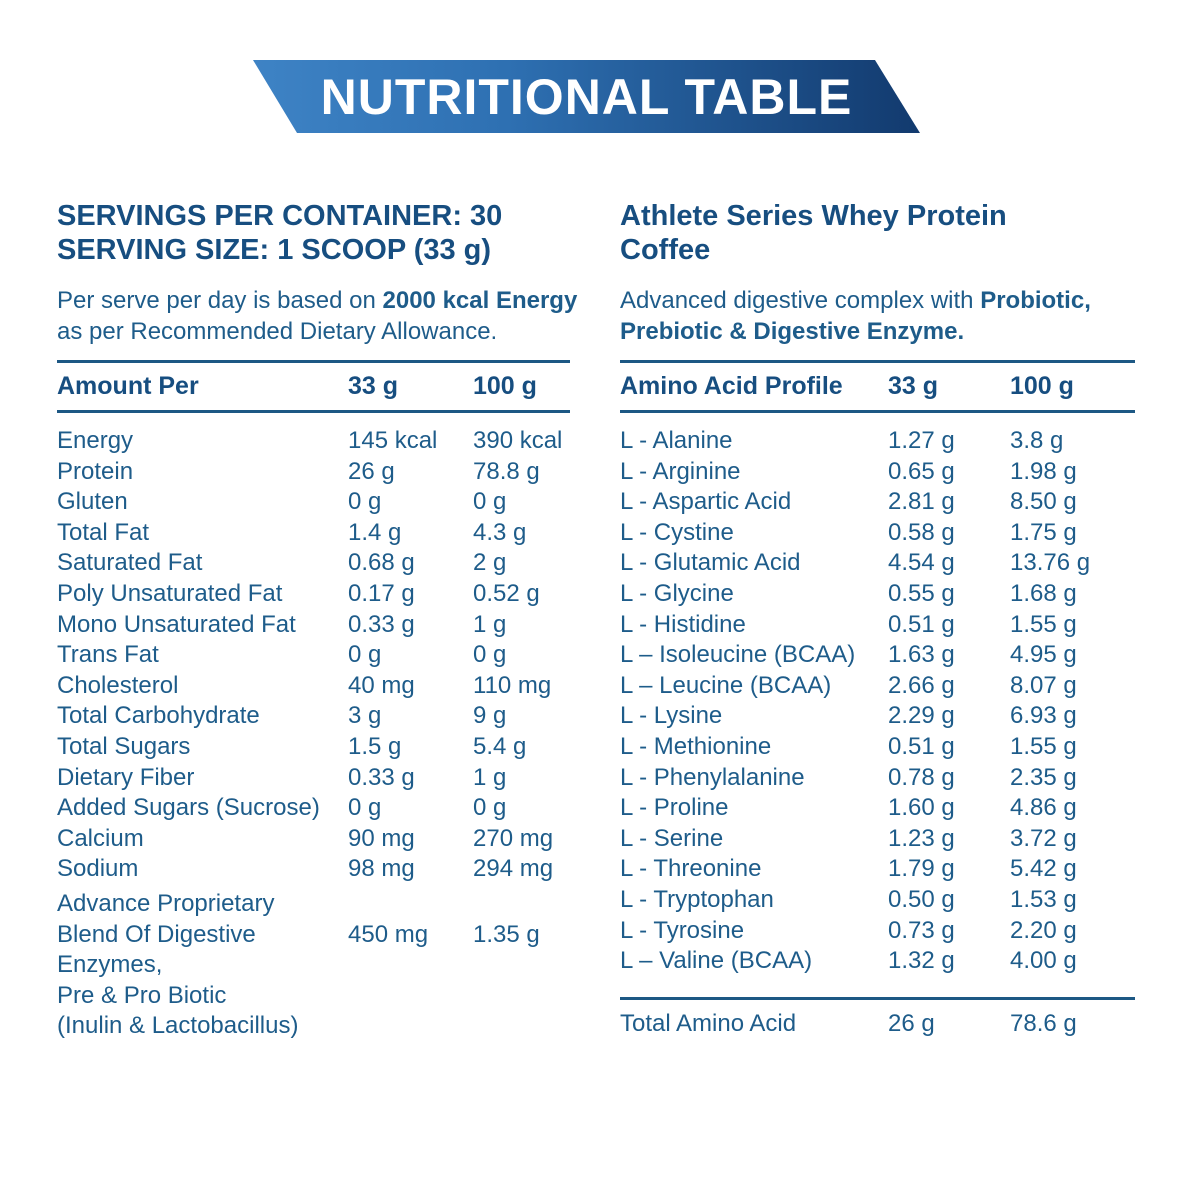  Describe the element at coordinates (313, 386) in the screenshot. I see `table-header-row: Amount Per 33 g 100 g` at that location.